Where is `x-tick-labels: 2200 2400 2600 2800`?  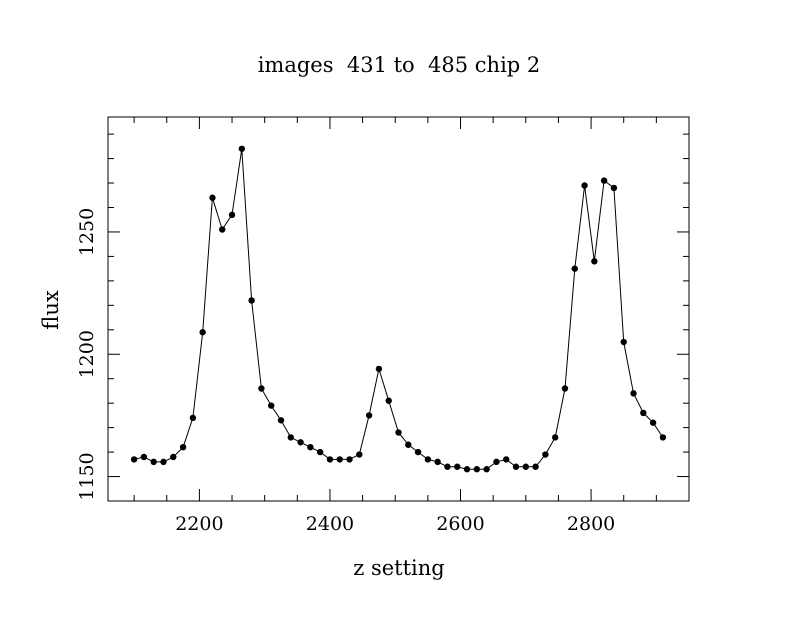
x-tick-labels: 2200 2400 2600 2800 is located at coordinates (395, 524).